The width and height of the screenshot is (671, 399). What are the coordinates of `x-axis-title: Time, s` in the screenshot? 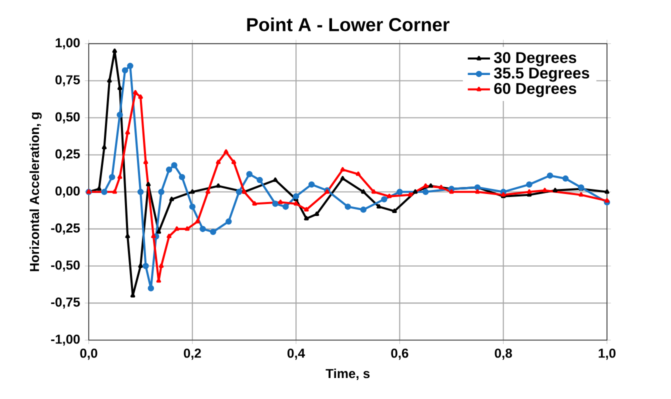 It's located at (348, 374).